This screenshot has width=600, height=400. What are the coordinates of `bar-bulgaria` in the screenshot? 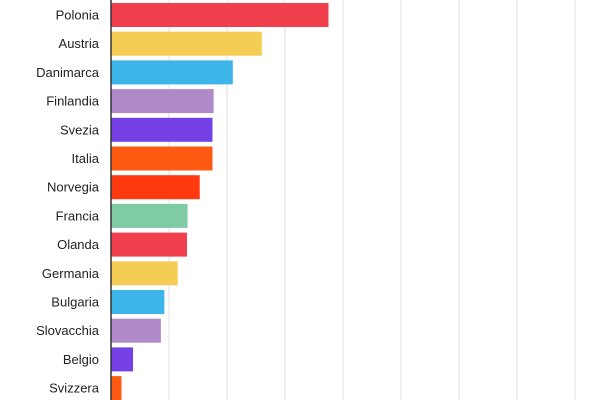 It's located at (138, 302).